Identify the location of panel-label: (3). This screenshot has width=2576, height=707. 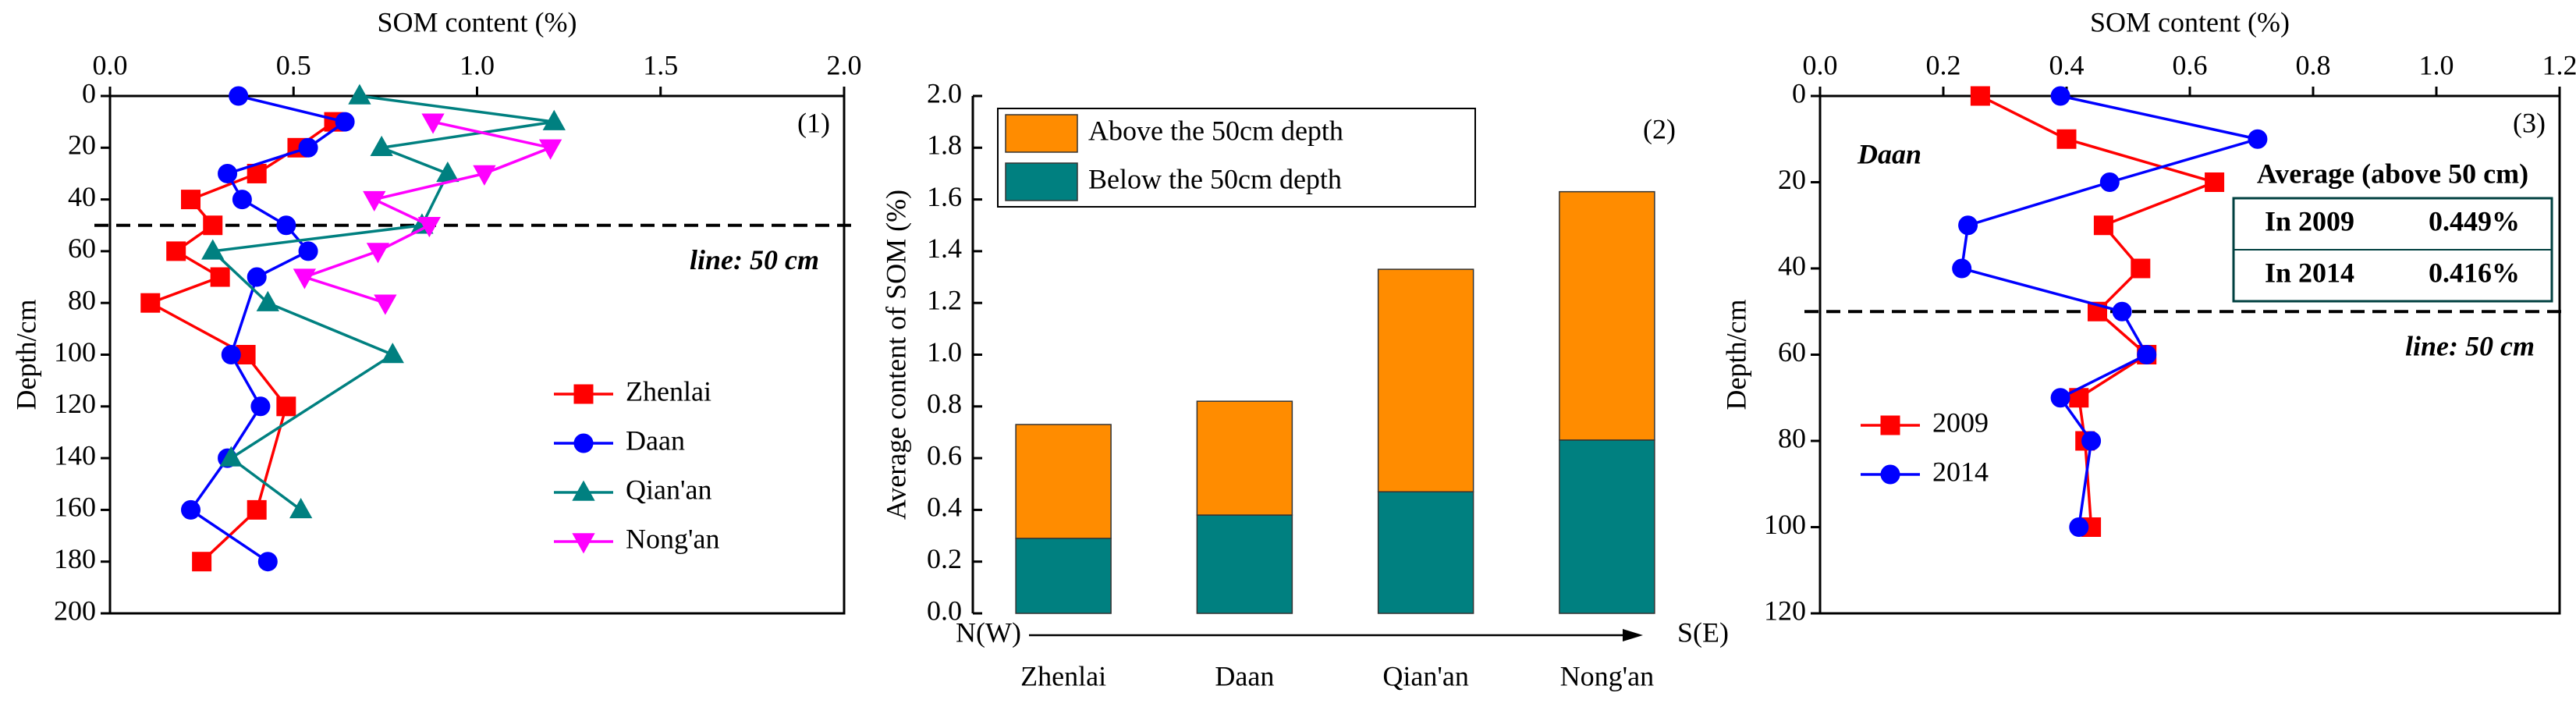
(2529, 122).